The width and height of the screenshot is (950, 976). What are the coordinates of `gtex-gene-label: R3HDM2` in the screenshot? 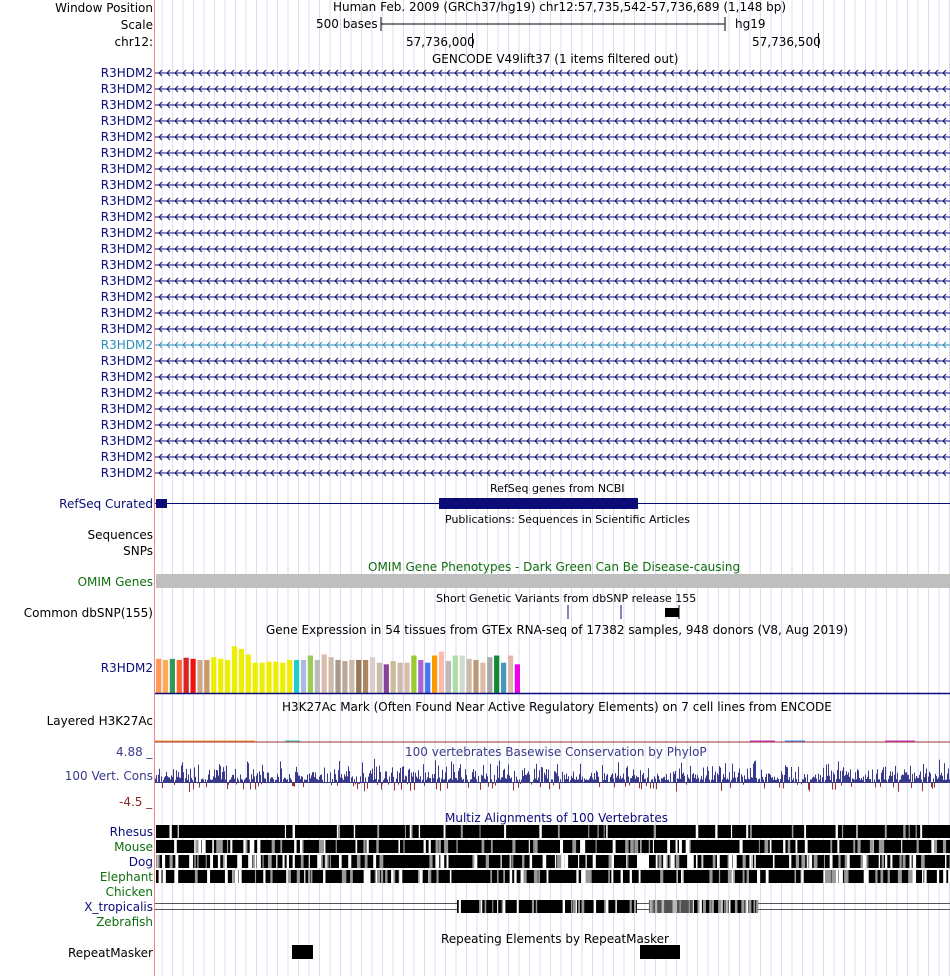 It's located at (126, 668).